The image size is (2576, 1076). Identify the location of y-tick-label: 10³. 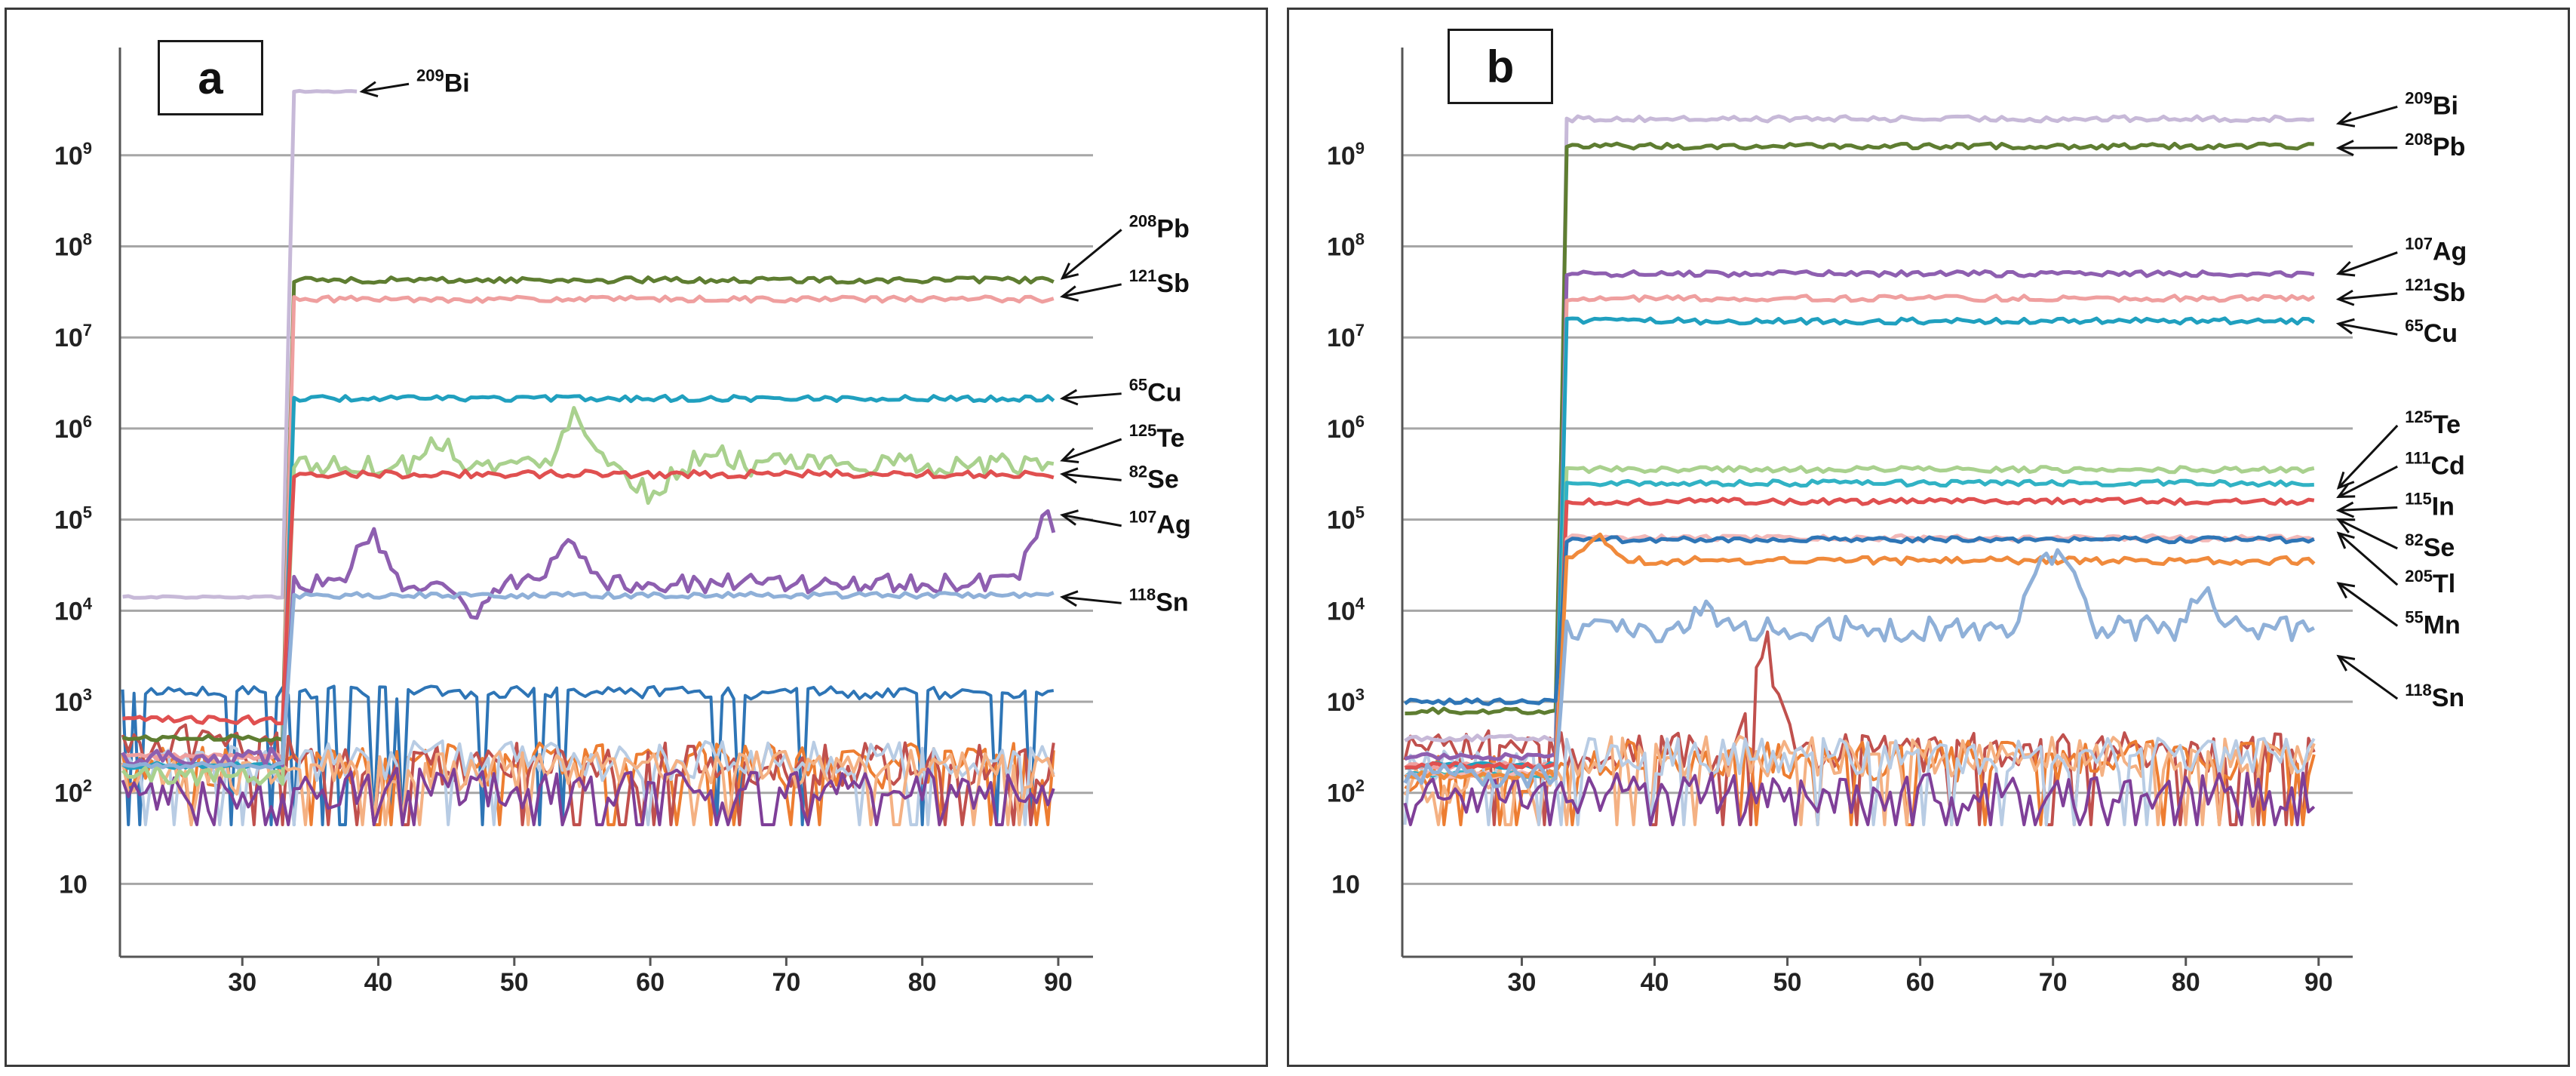
(1346, 701).